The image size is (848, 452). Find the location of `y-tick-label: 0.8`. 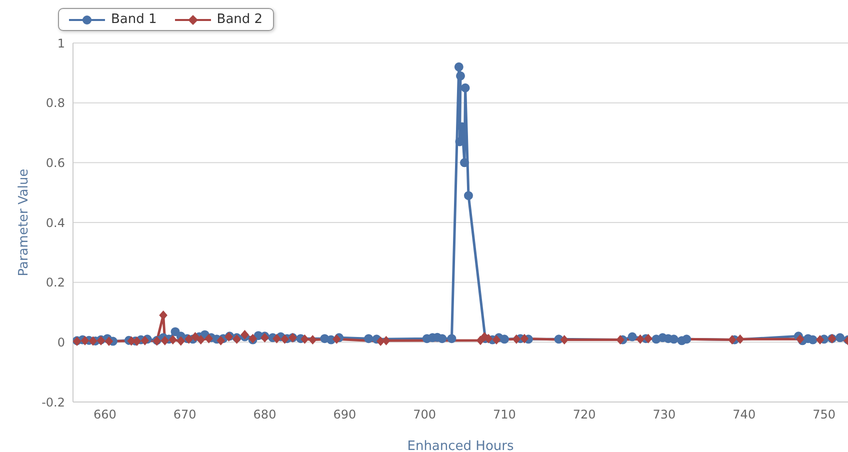

y-tick-label: 0.8 is located at coordinates (55, 103).